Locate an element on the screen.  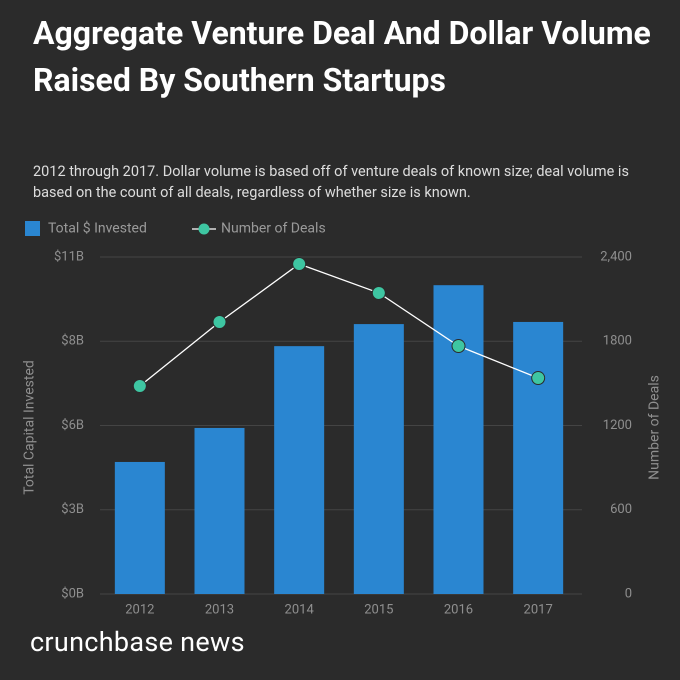
line is located at coordinates (339, 325).